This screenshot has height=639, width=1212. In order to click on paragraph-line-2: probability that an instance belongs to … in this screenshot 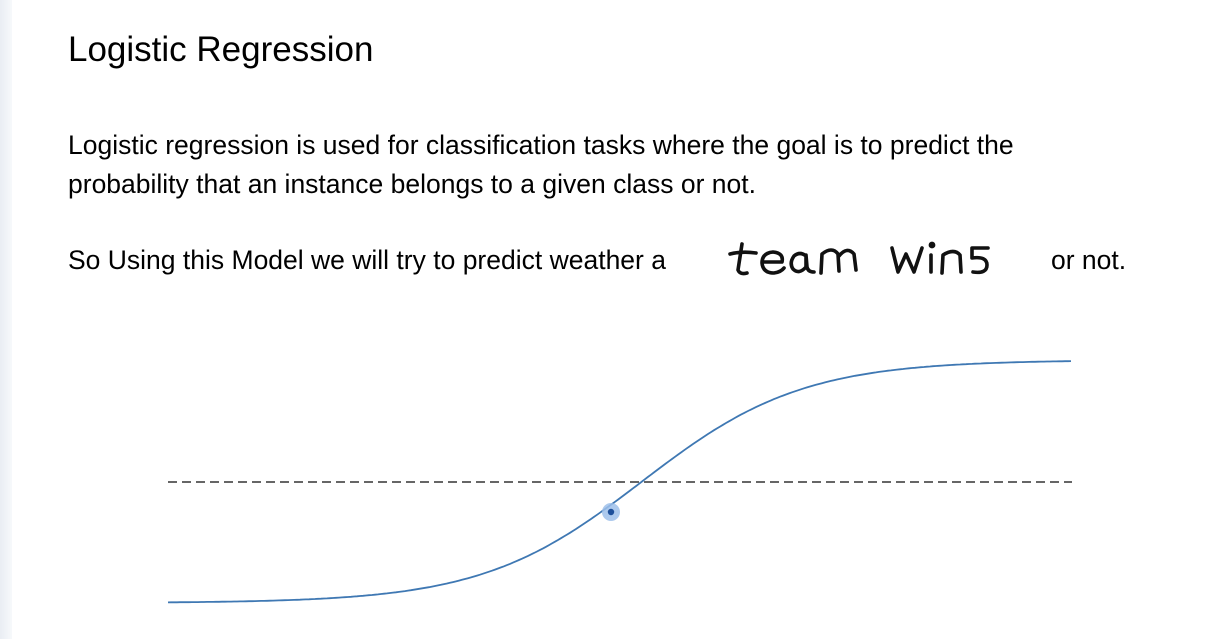, I will do `click(412, 184)`.